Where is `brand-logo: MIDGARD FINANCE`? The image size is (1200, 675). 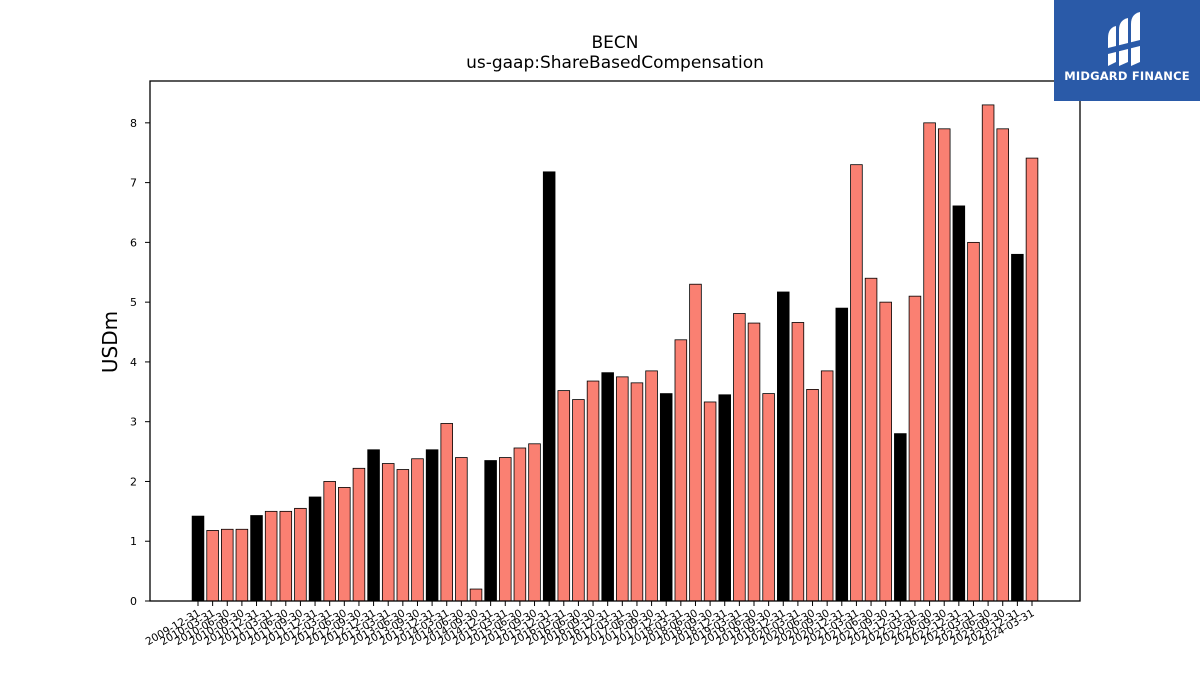 brand-logo: MIDGARD FINANCE is located at coordinates (1127, 50).